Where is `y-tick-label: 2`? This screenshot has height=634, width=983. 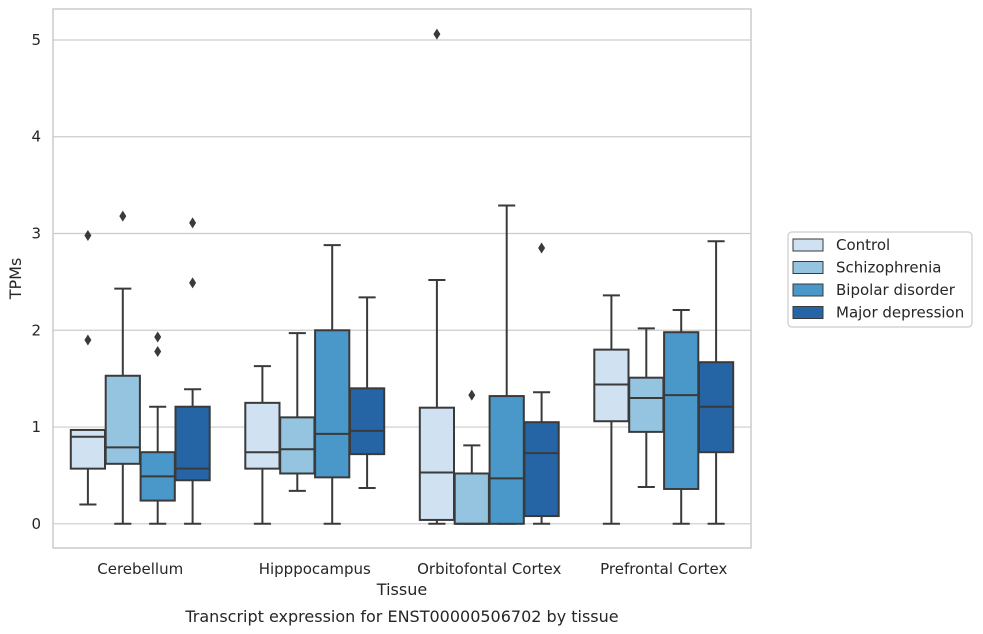 y-tick-label: 2 is located at coordinates (36, 330).